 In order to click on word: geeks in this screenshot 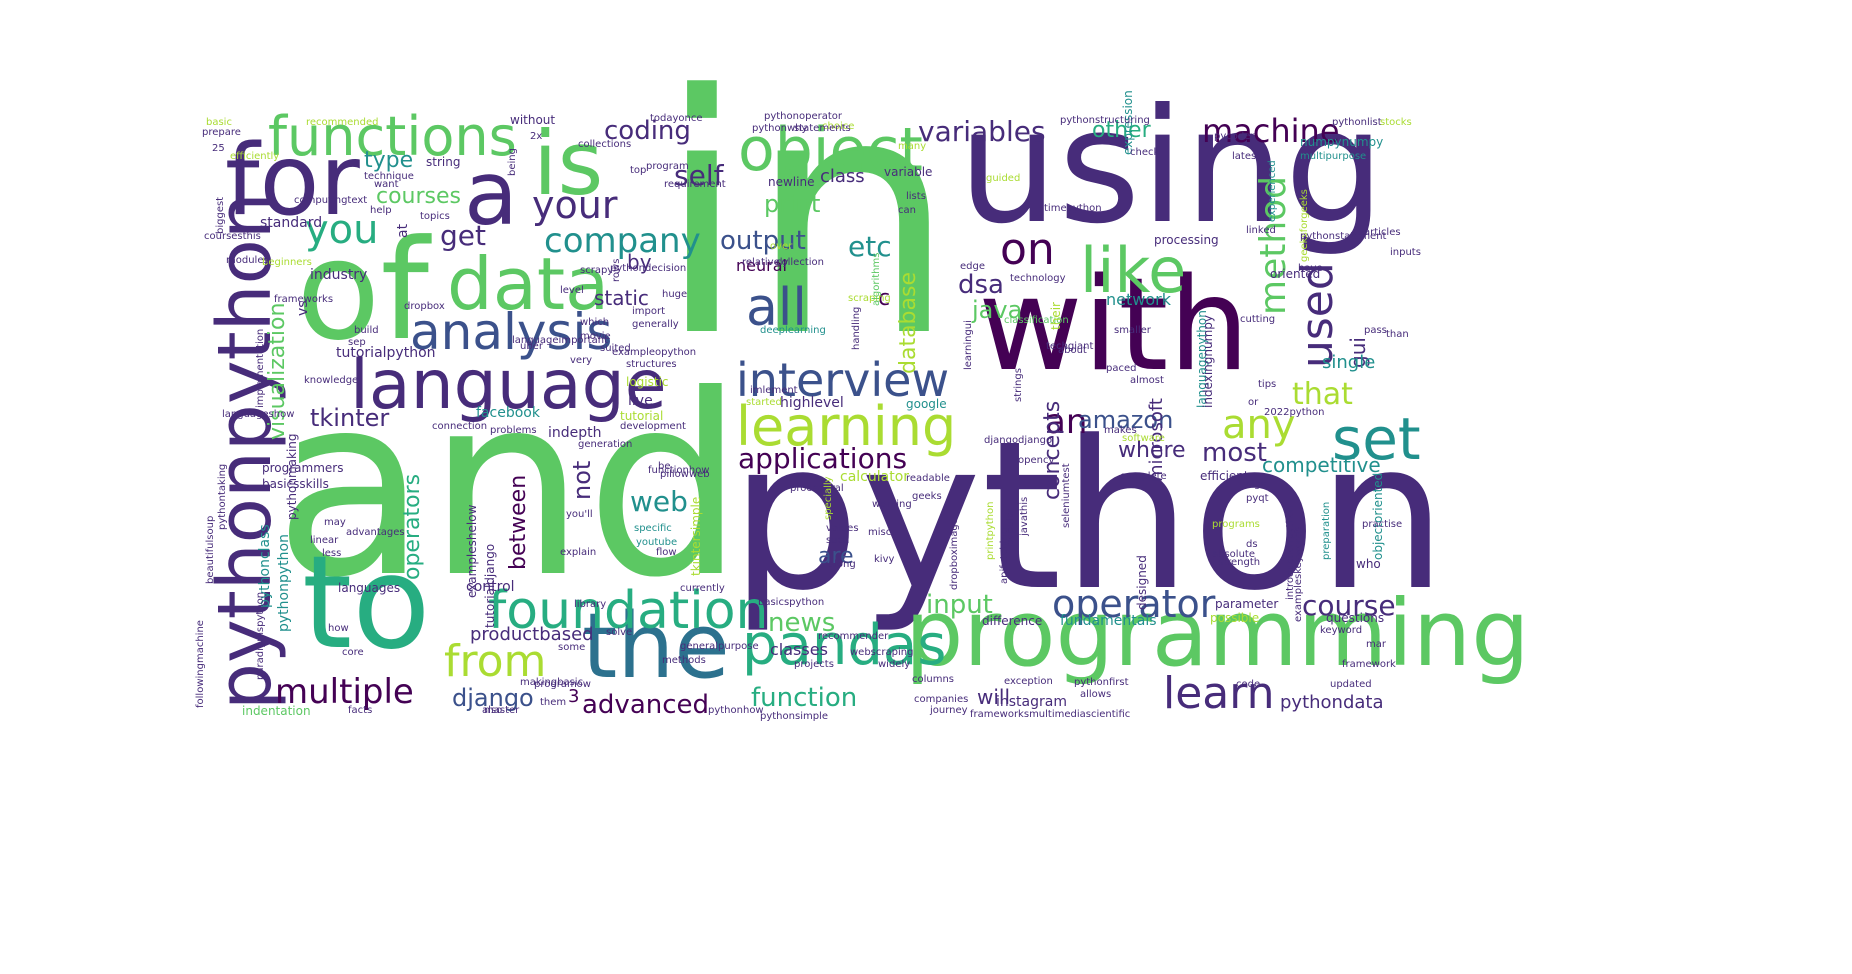, I will do `click(927, 496)`.